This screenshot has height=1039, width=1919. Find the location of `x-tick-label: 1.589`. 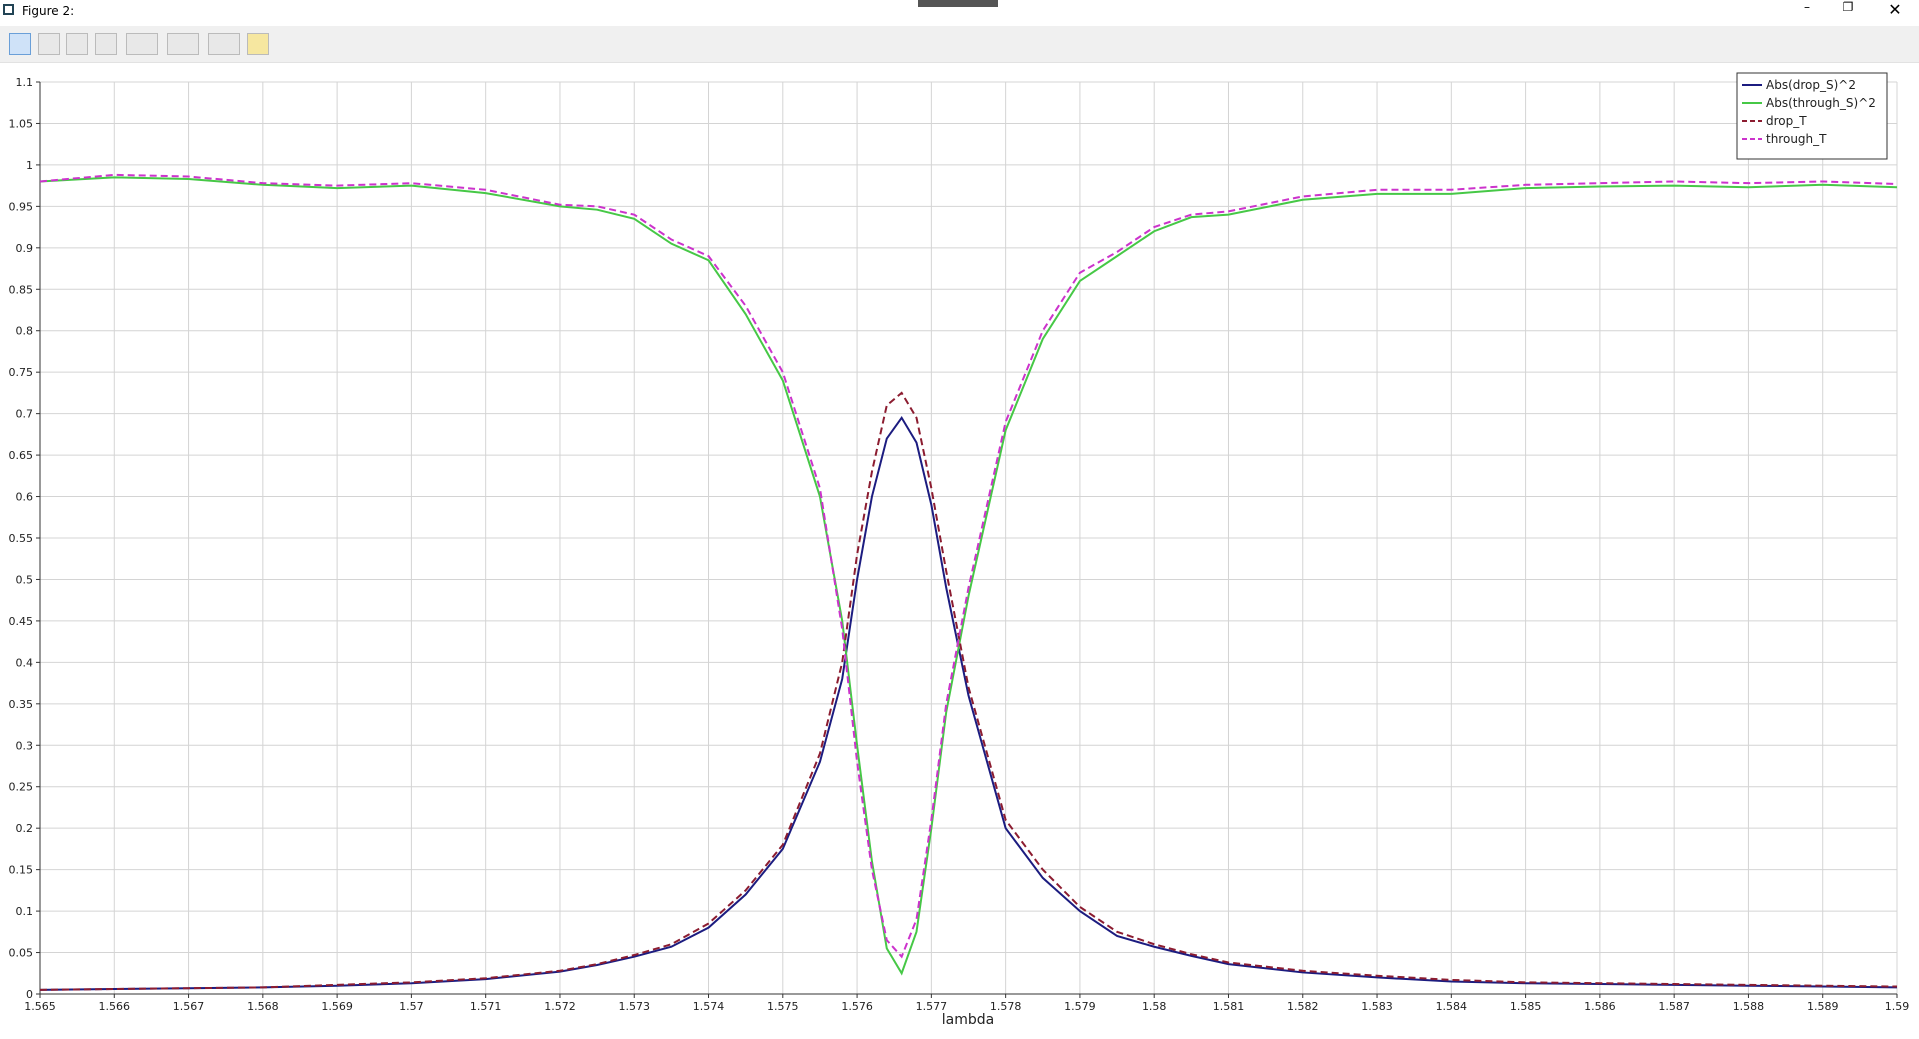

x-tick-label: 1.589 is located at coordinates (1823, 1006).